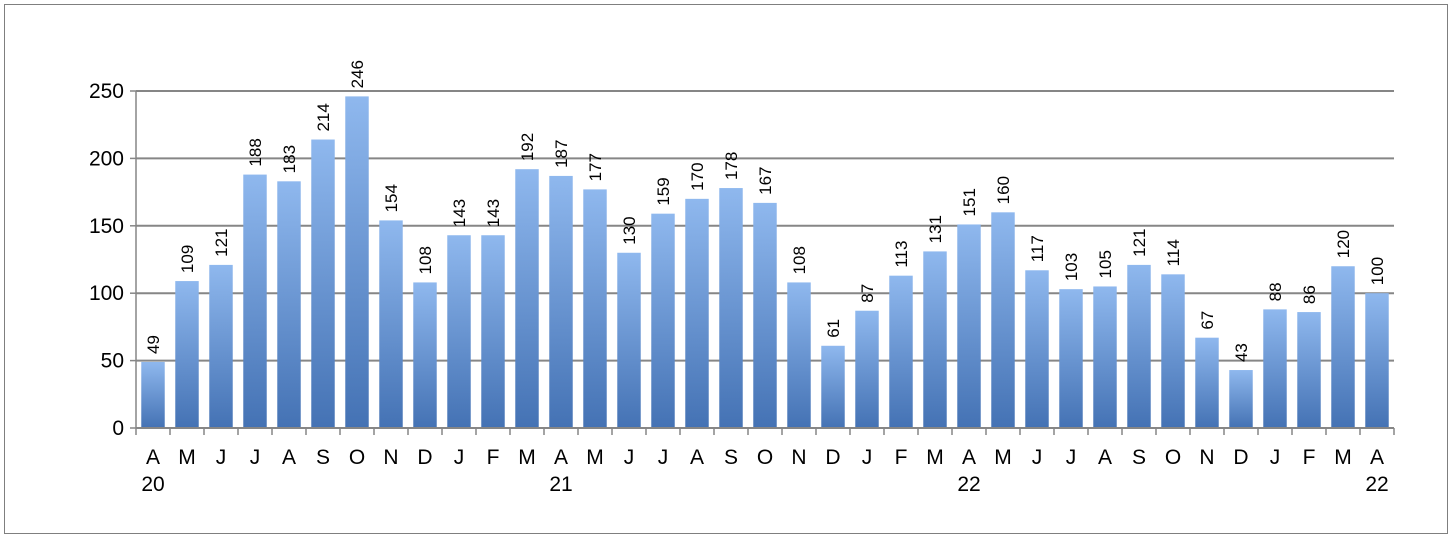  I want to click on data-label: 86, so click(1309, 294).